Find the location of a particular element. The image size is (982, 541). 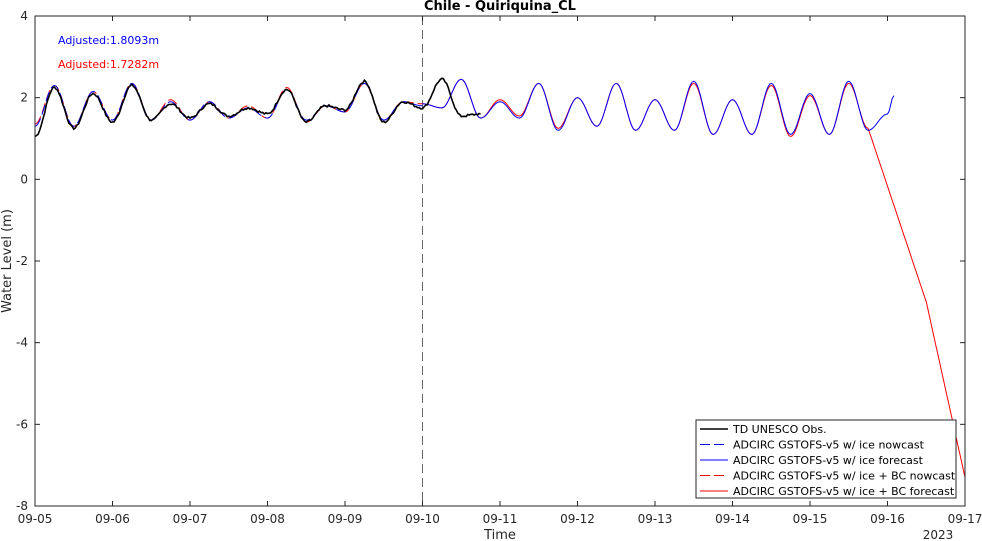

x-tick-label: 09-05 is located at coordinates (35, 519).